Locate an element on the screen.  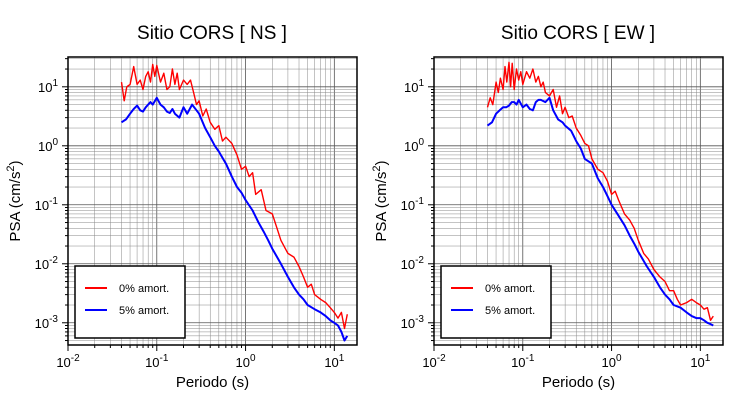
legend-ew: 0% amort. 5% amort. is located at coordinates (496, 302).